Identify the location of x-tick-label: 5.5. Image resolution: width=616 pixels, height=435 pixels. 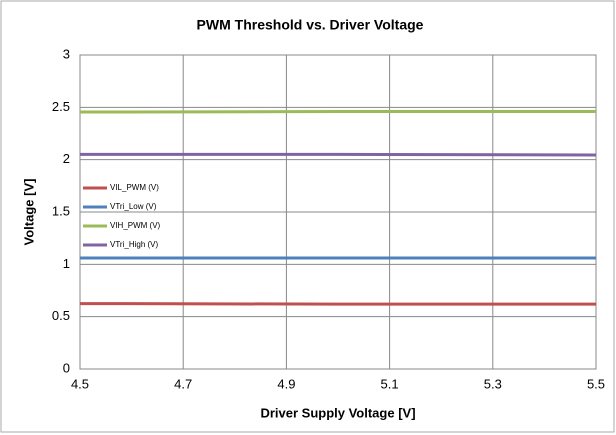
(596, 383).